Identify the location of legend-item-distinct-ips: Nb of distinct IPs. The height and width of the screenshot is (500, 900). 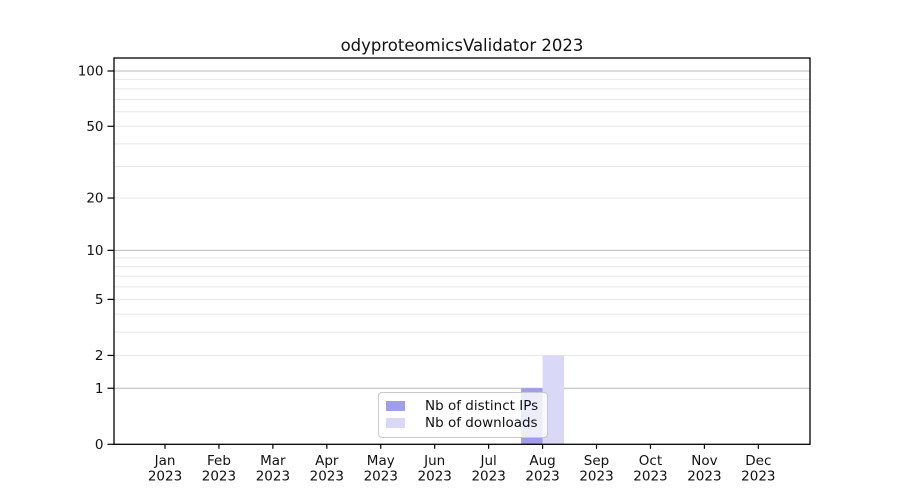
(466, 406).